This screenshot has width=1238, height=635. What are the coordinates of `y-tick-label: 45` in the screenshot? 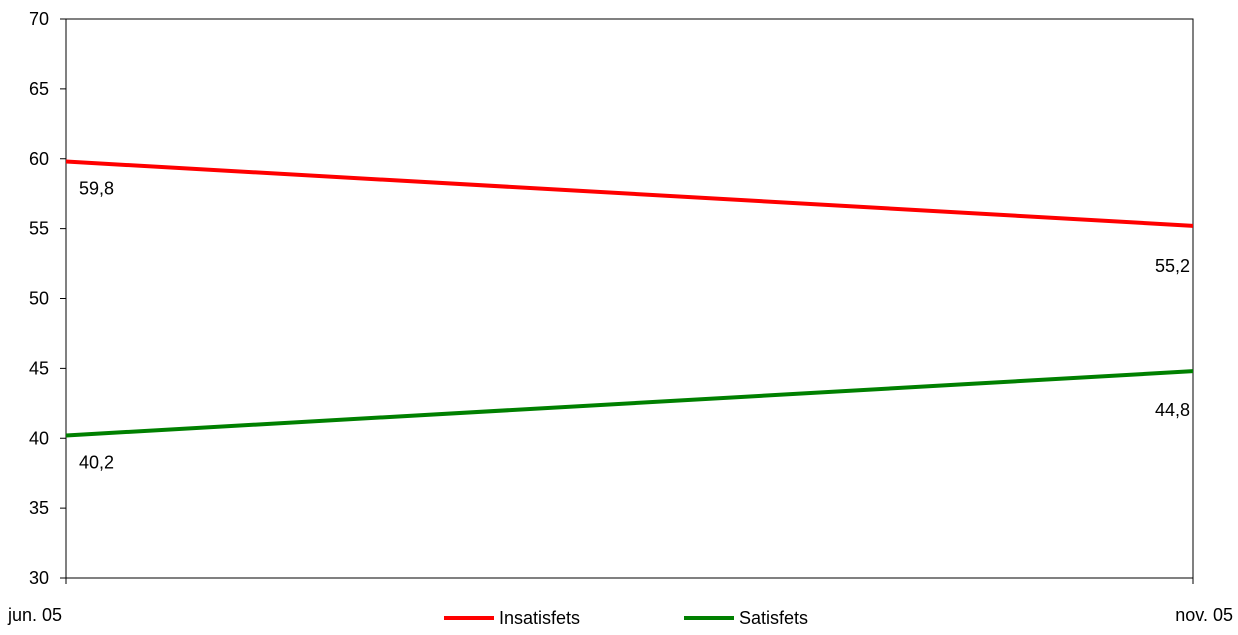 It's located at (39, 368).